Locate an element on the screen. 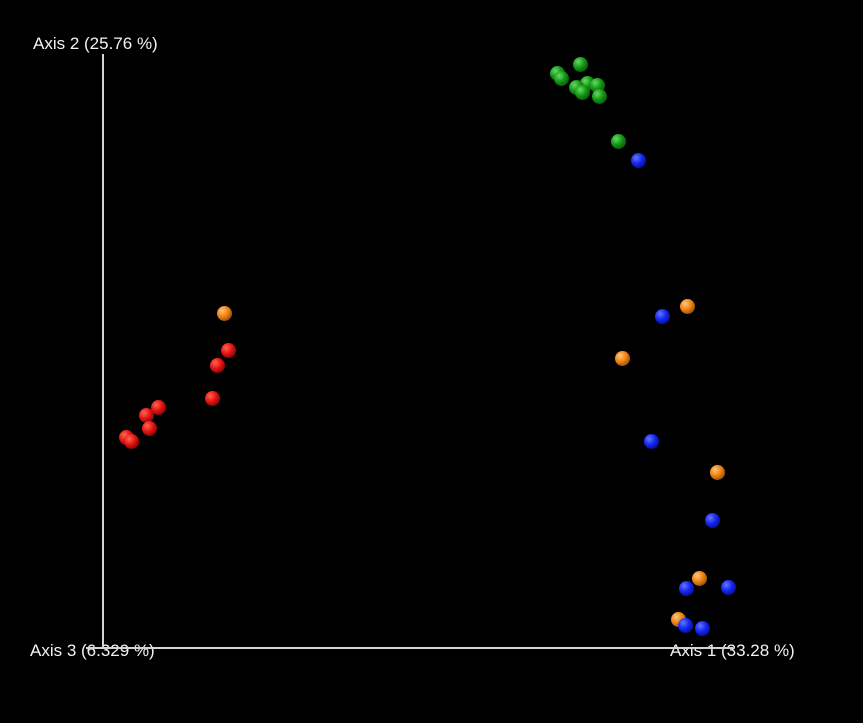 This screenshot has width=863, height=723. axis-1-axis-3-line is located at coordinates (409, 648).